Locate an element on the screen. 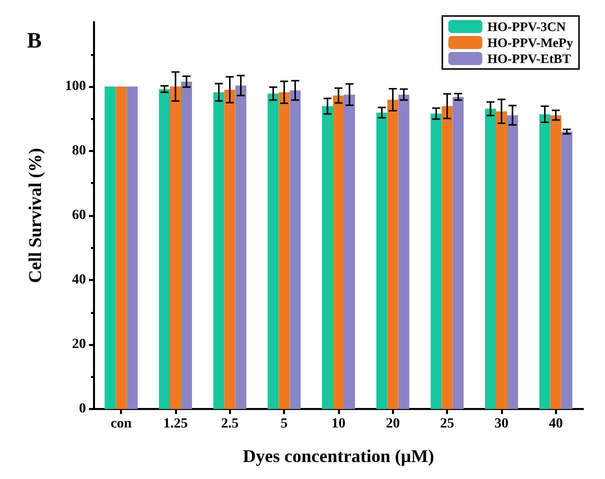 The height and width of the screenshot is (479, 605). x-tick-label: 1.25 is located at coordinates (175, 424).